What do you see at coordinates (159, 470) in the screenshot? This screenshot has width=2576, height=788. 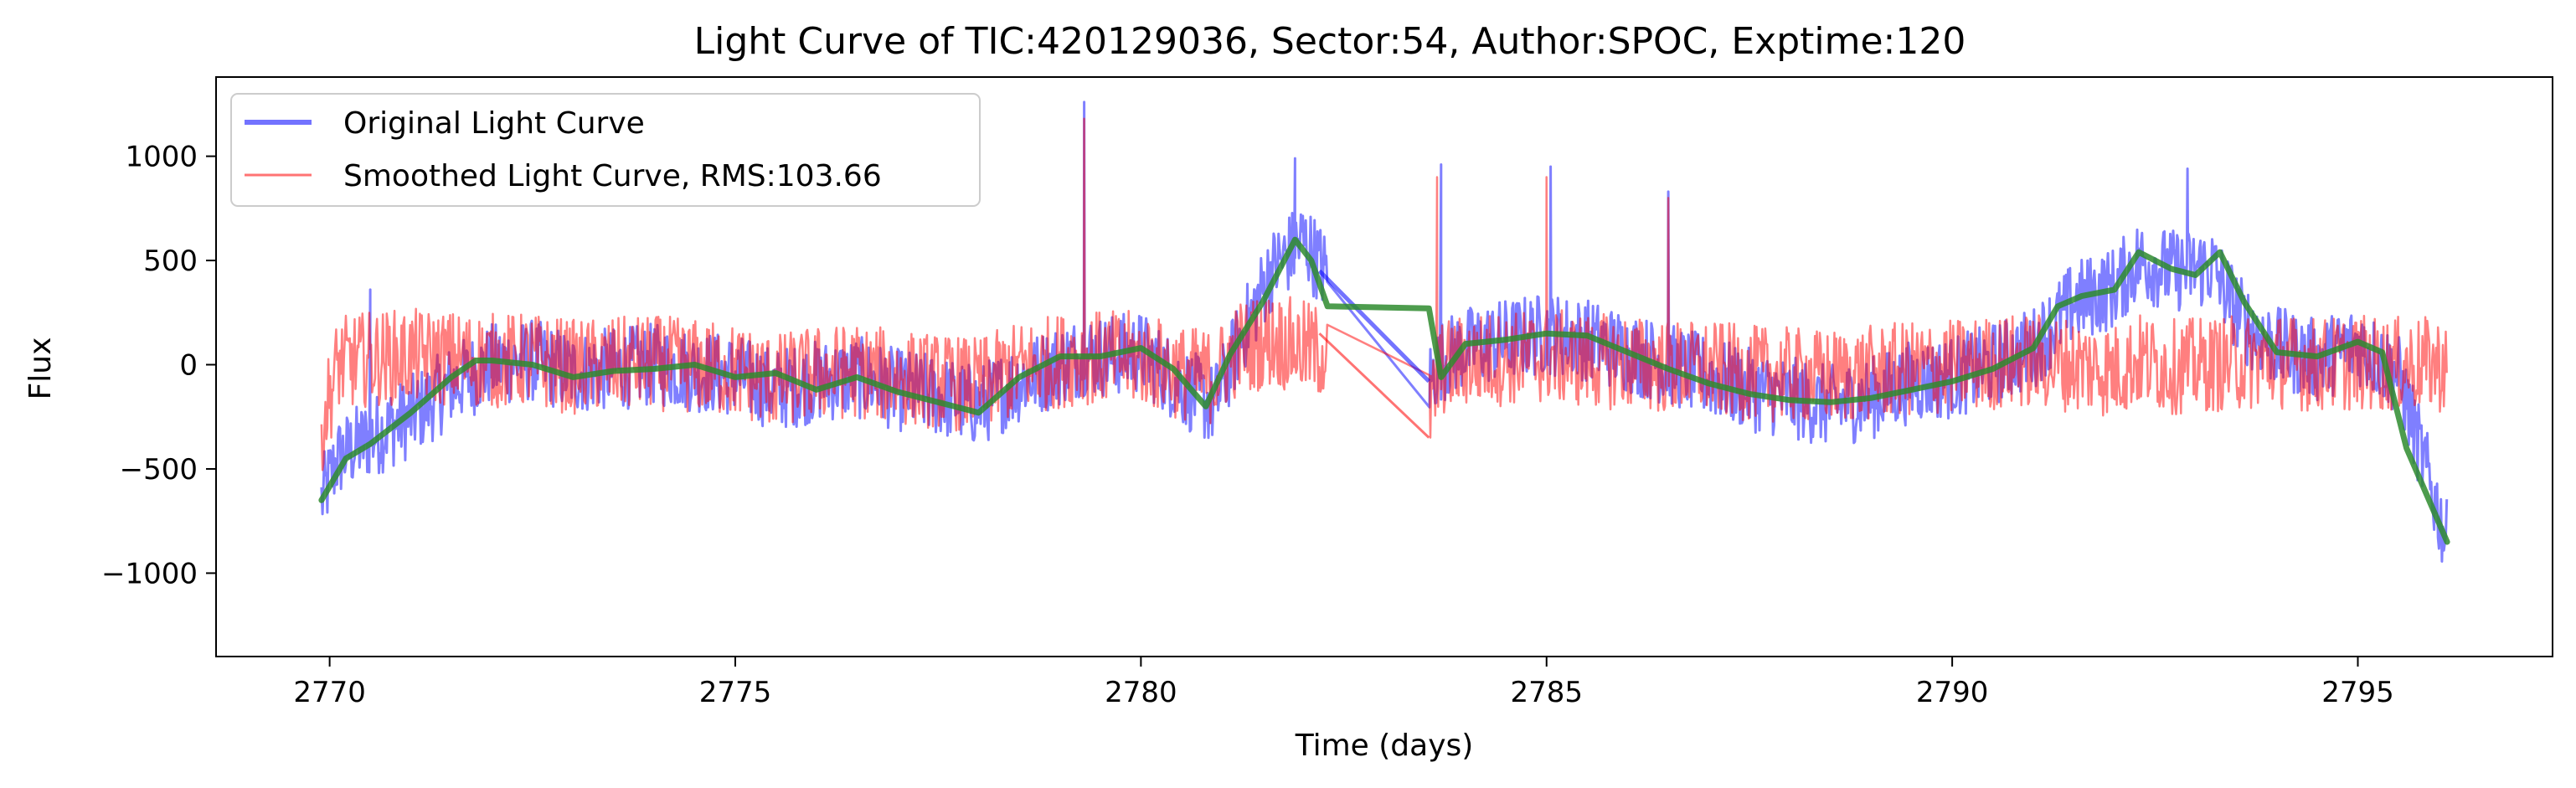 I see `y-tick-label: −500` at bounding box center [159, 470].